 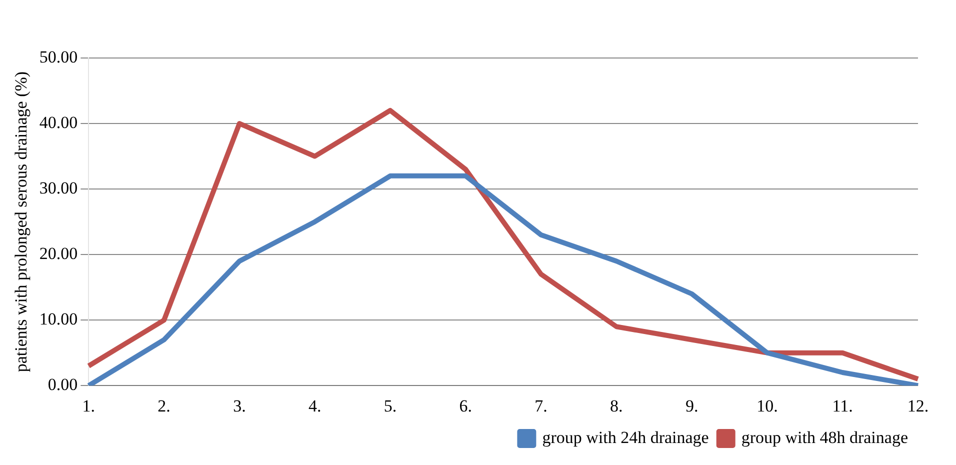 What do you see at coordinates (465, 406) in the screenshot?
I see `x-tick-label: 6.` at bounding box center [465, 406].